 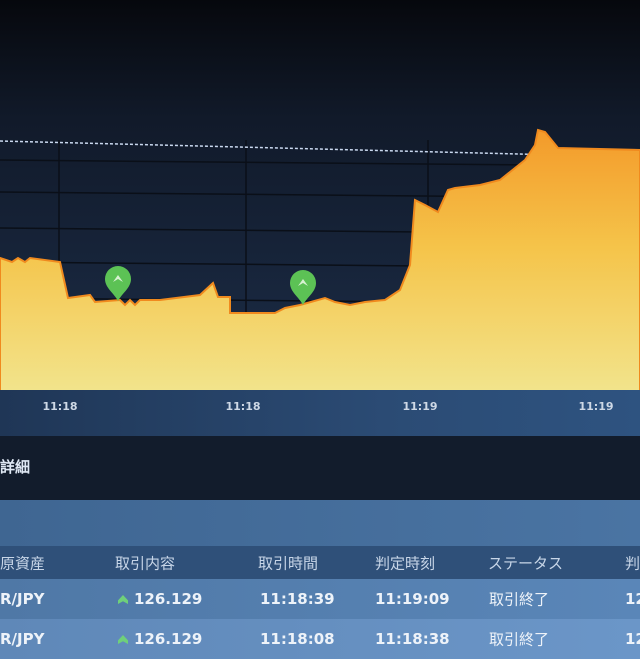 What do you see at coordinates (320, 149) in the screenshot?
I see `current-price-line` at bounding box center [320, 149].